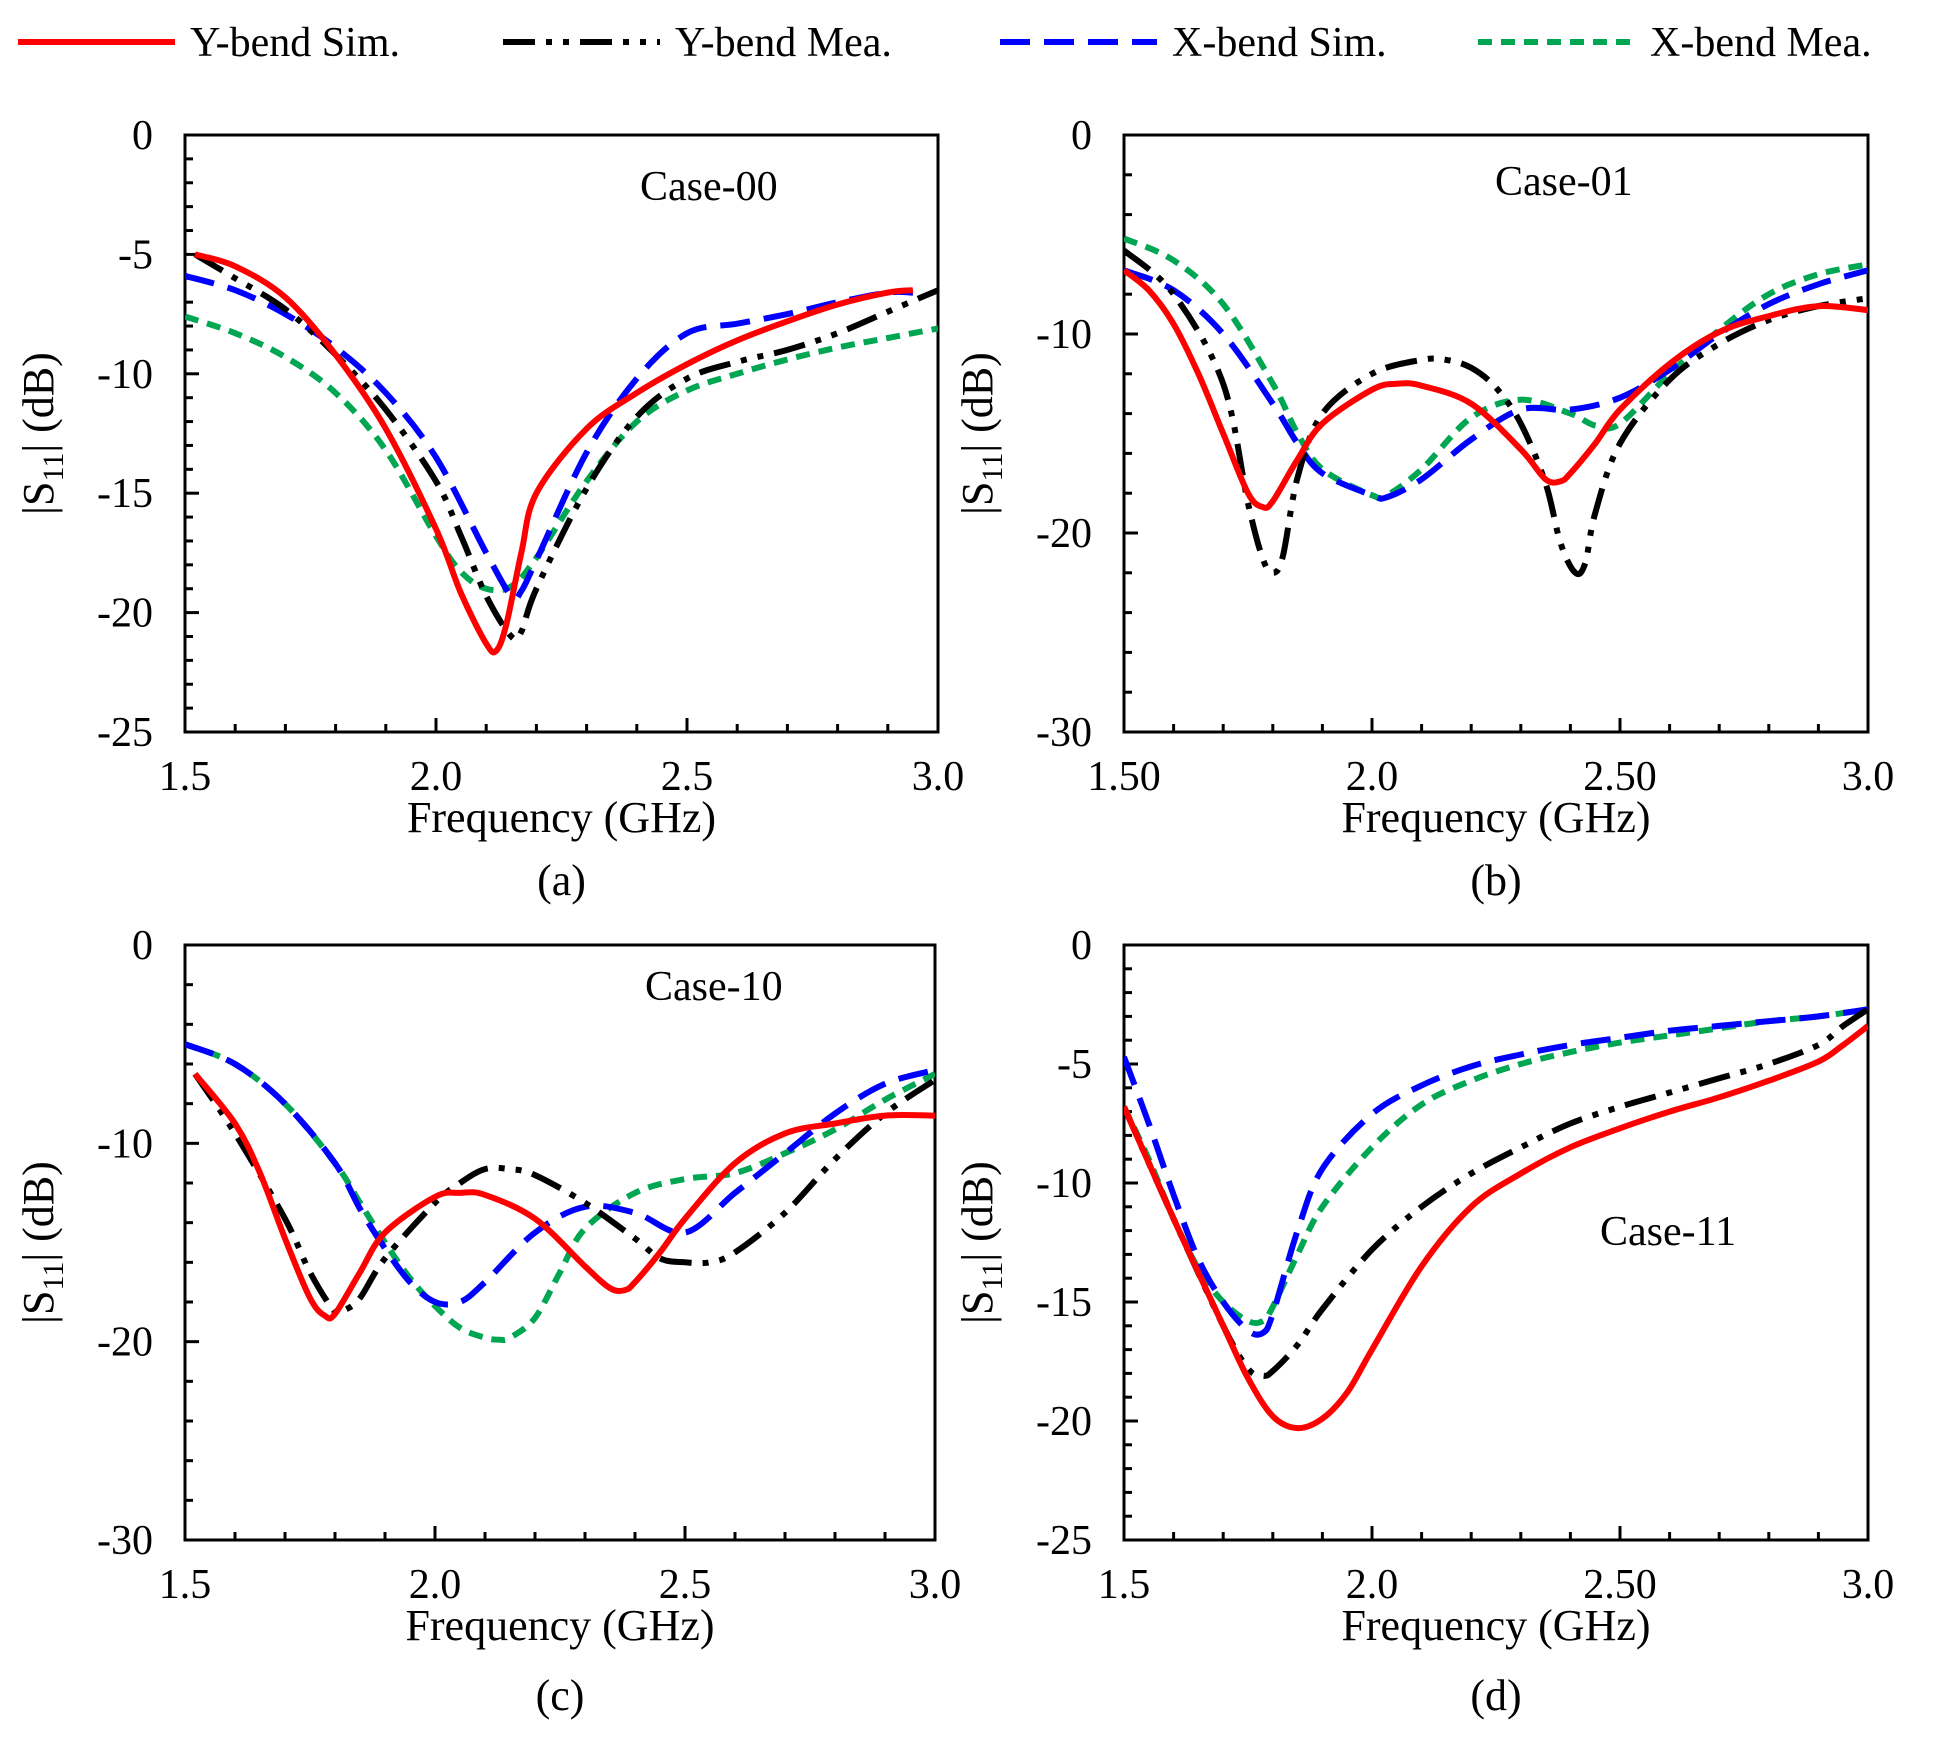 The width and height of the screenshot is (1945, 1744). Describe the element at coordinates (709, 187) in the screenshot. I see `case-annotation: Case-00` at that location.